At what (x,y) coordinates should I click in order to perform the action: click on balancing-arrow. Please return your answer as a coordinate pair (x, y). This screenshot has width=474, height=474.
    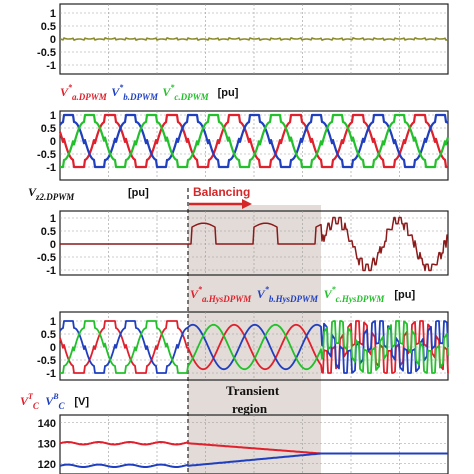
    Looking at the image, I should click on (220, 204).